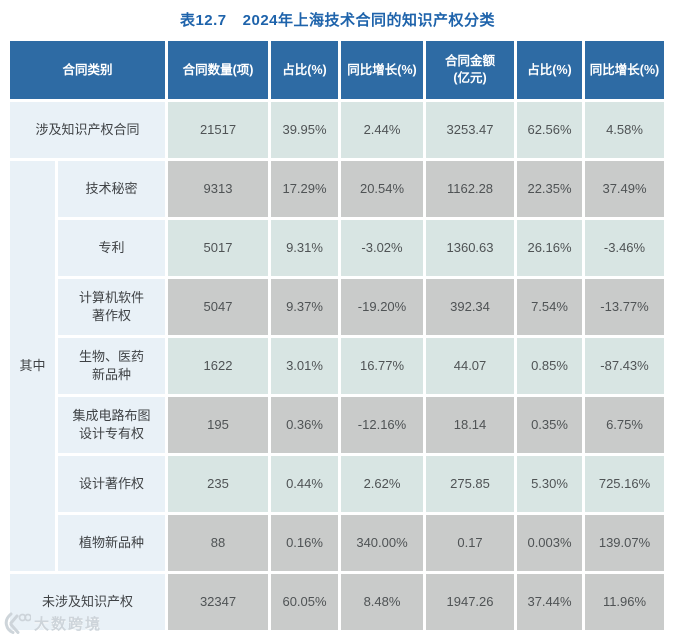 This screenshot has height=642, width=675. Describe the element at coordinates (625, 602) in the screenshot. I see `data-cell: 11.96%` at that location.